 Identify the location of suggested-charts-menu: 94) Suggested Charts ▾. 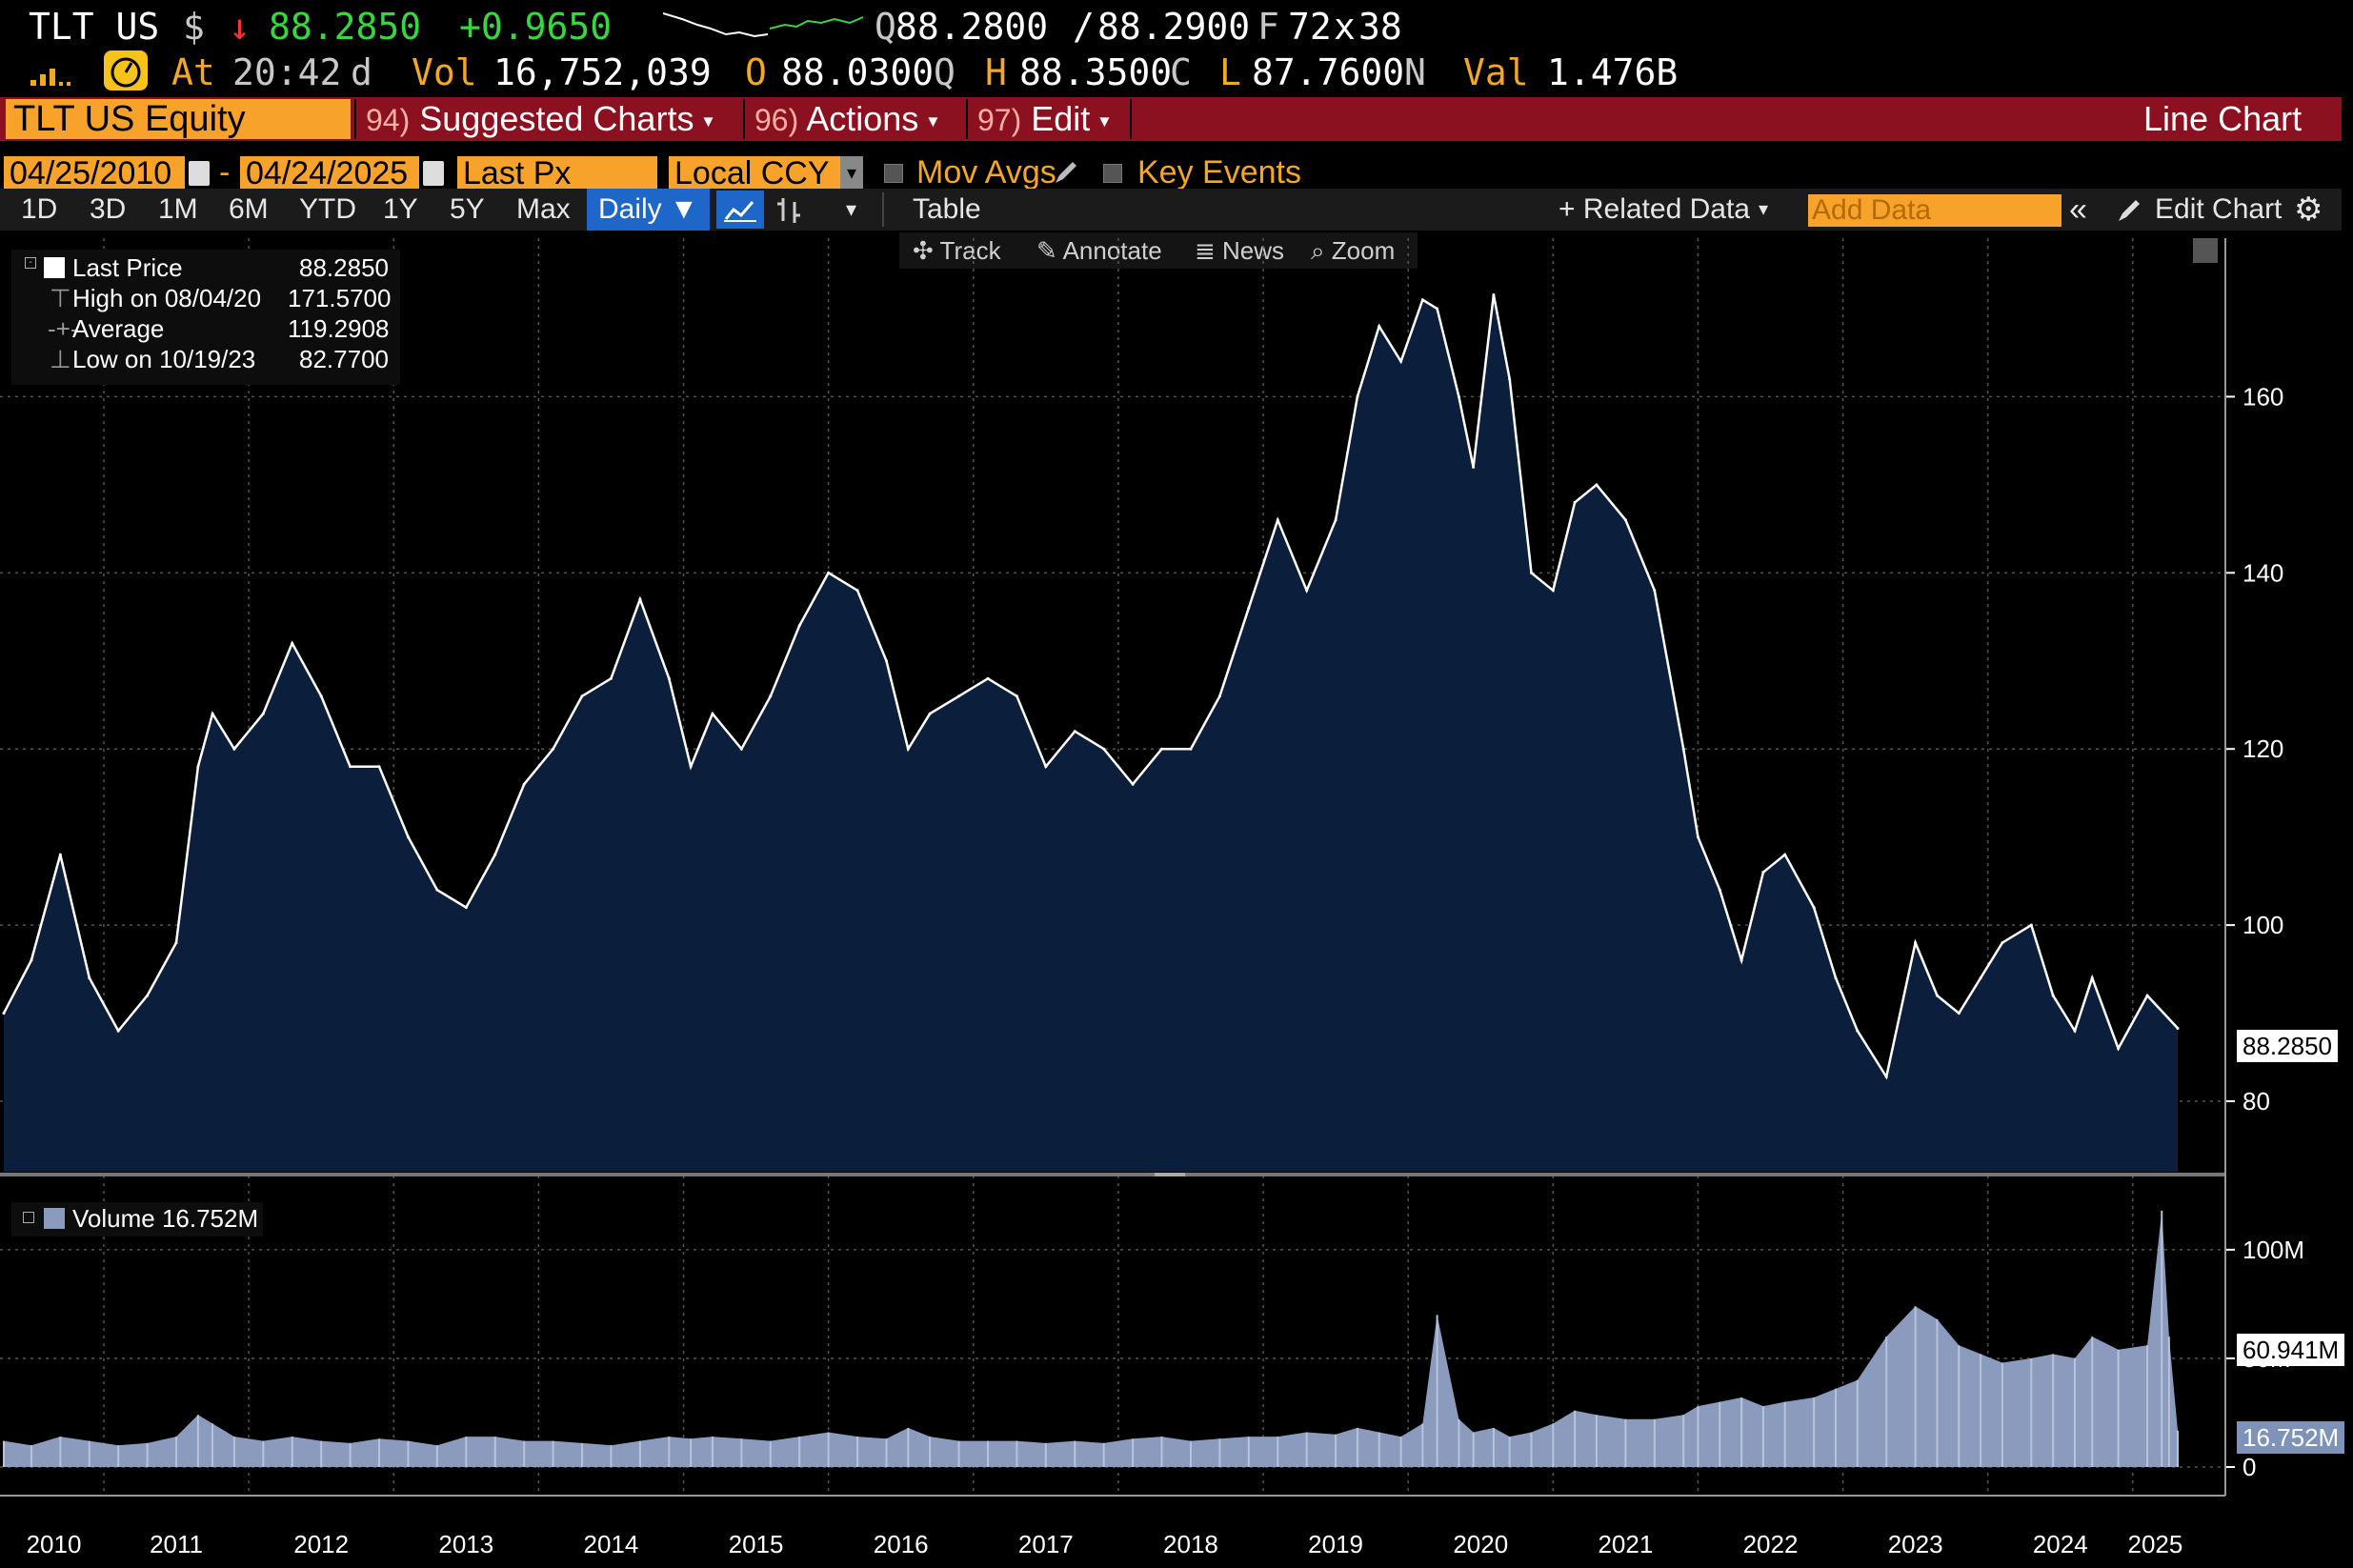
(540, 119).